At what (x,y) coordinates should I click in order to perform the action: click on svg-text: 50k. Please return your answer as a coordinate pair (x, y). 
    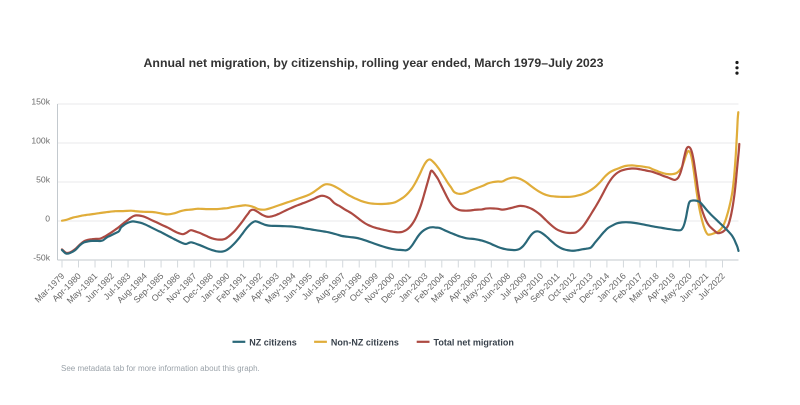
    Looking at the image, I should click on (43, 179).